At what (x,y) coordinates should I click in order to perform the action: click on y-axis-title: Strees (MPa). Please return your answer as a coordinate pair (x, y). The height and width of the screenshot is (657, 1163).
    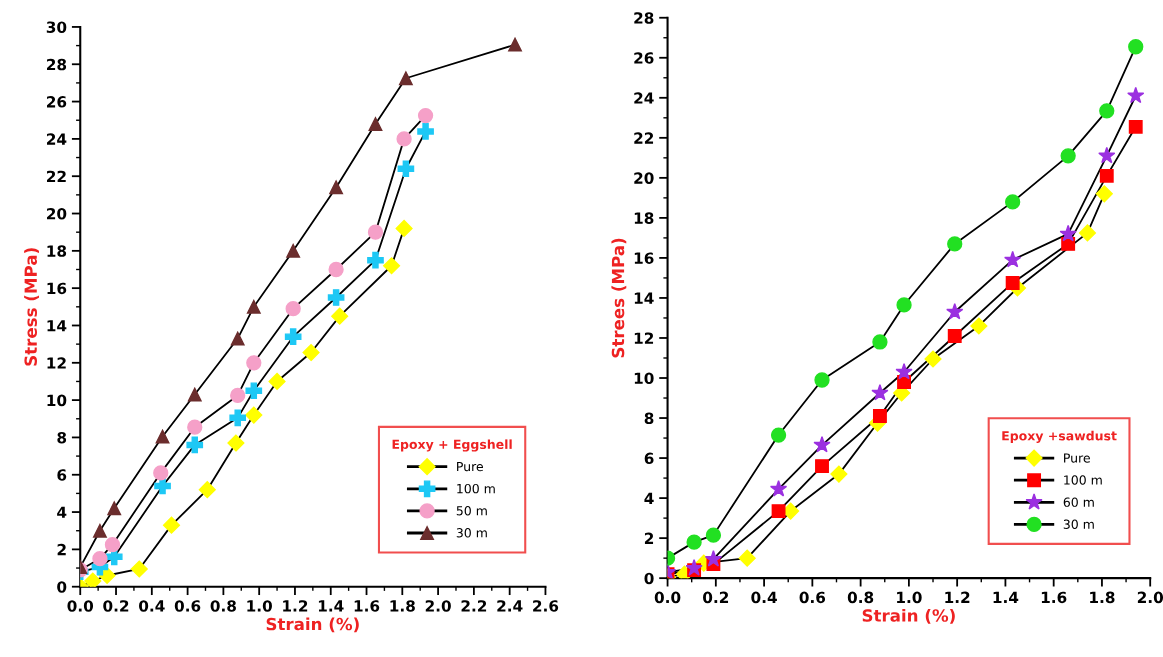
    Looking at the image, I should click on (619, 298).